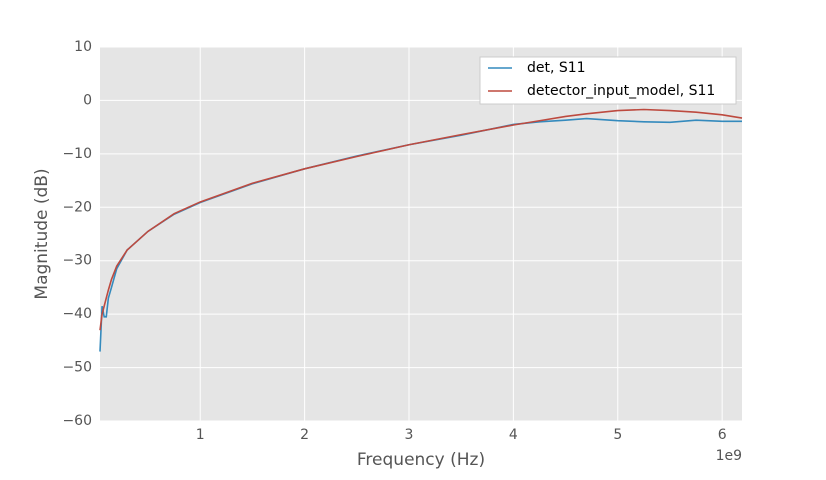  I want to click on x-tick-label: 3, so click(409, 435).